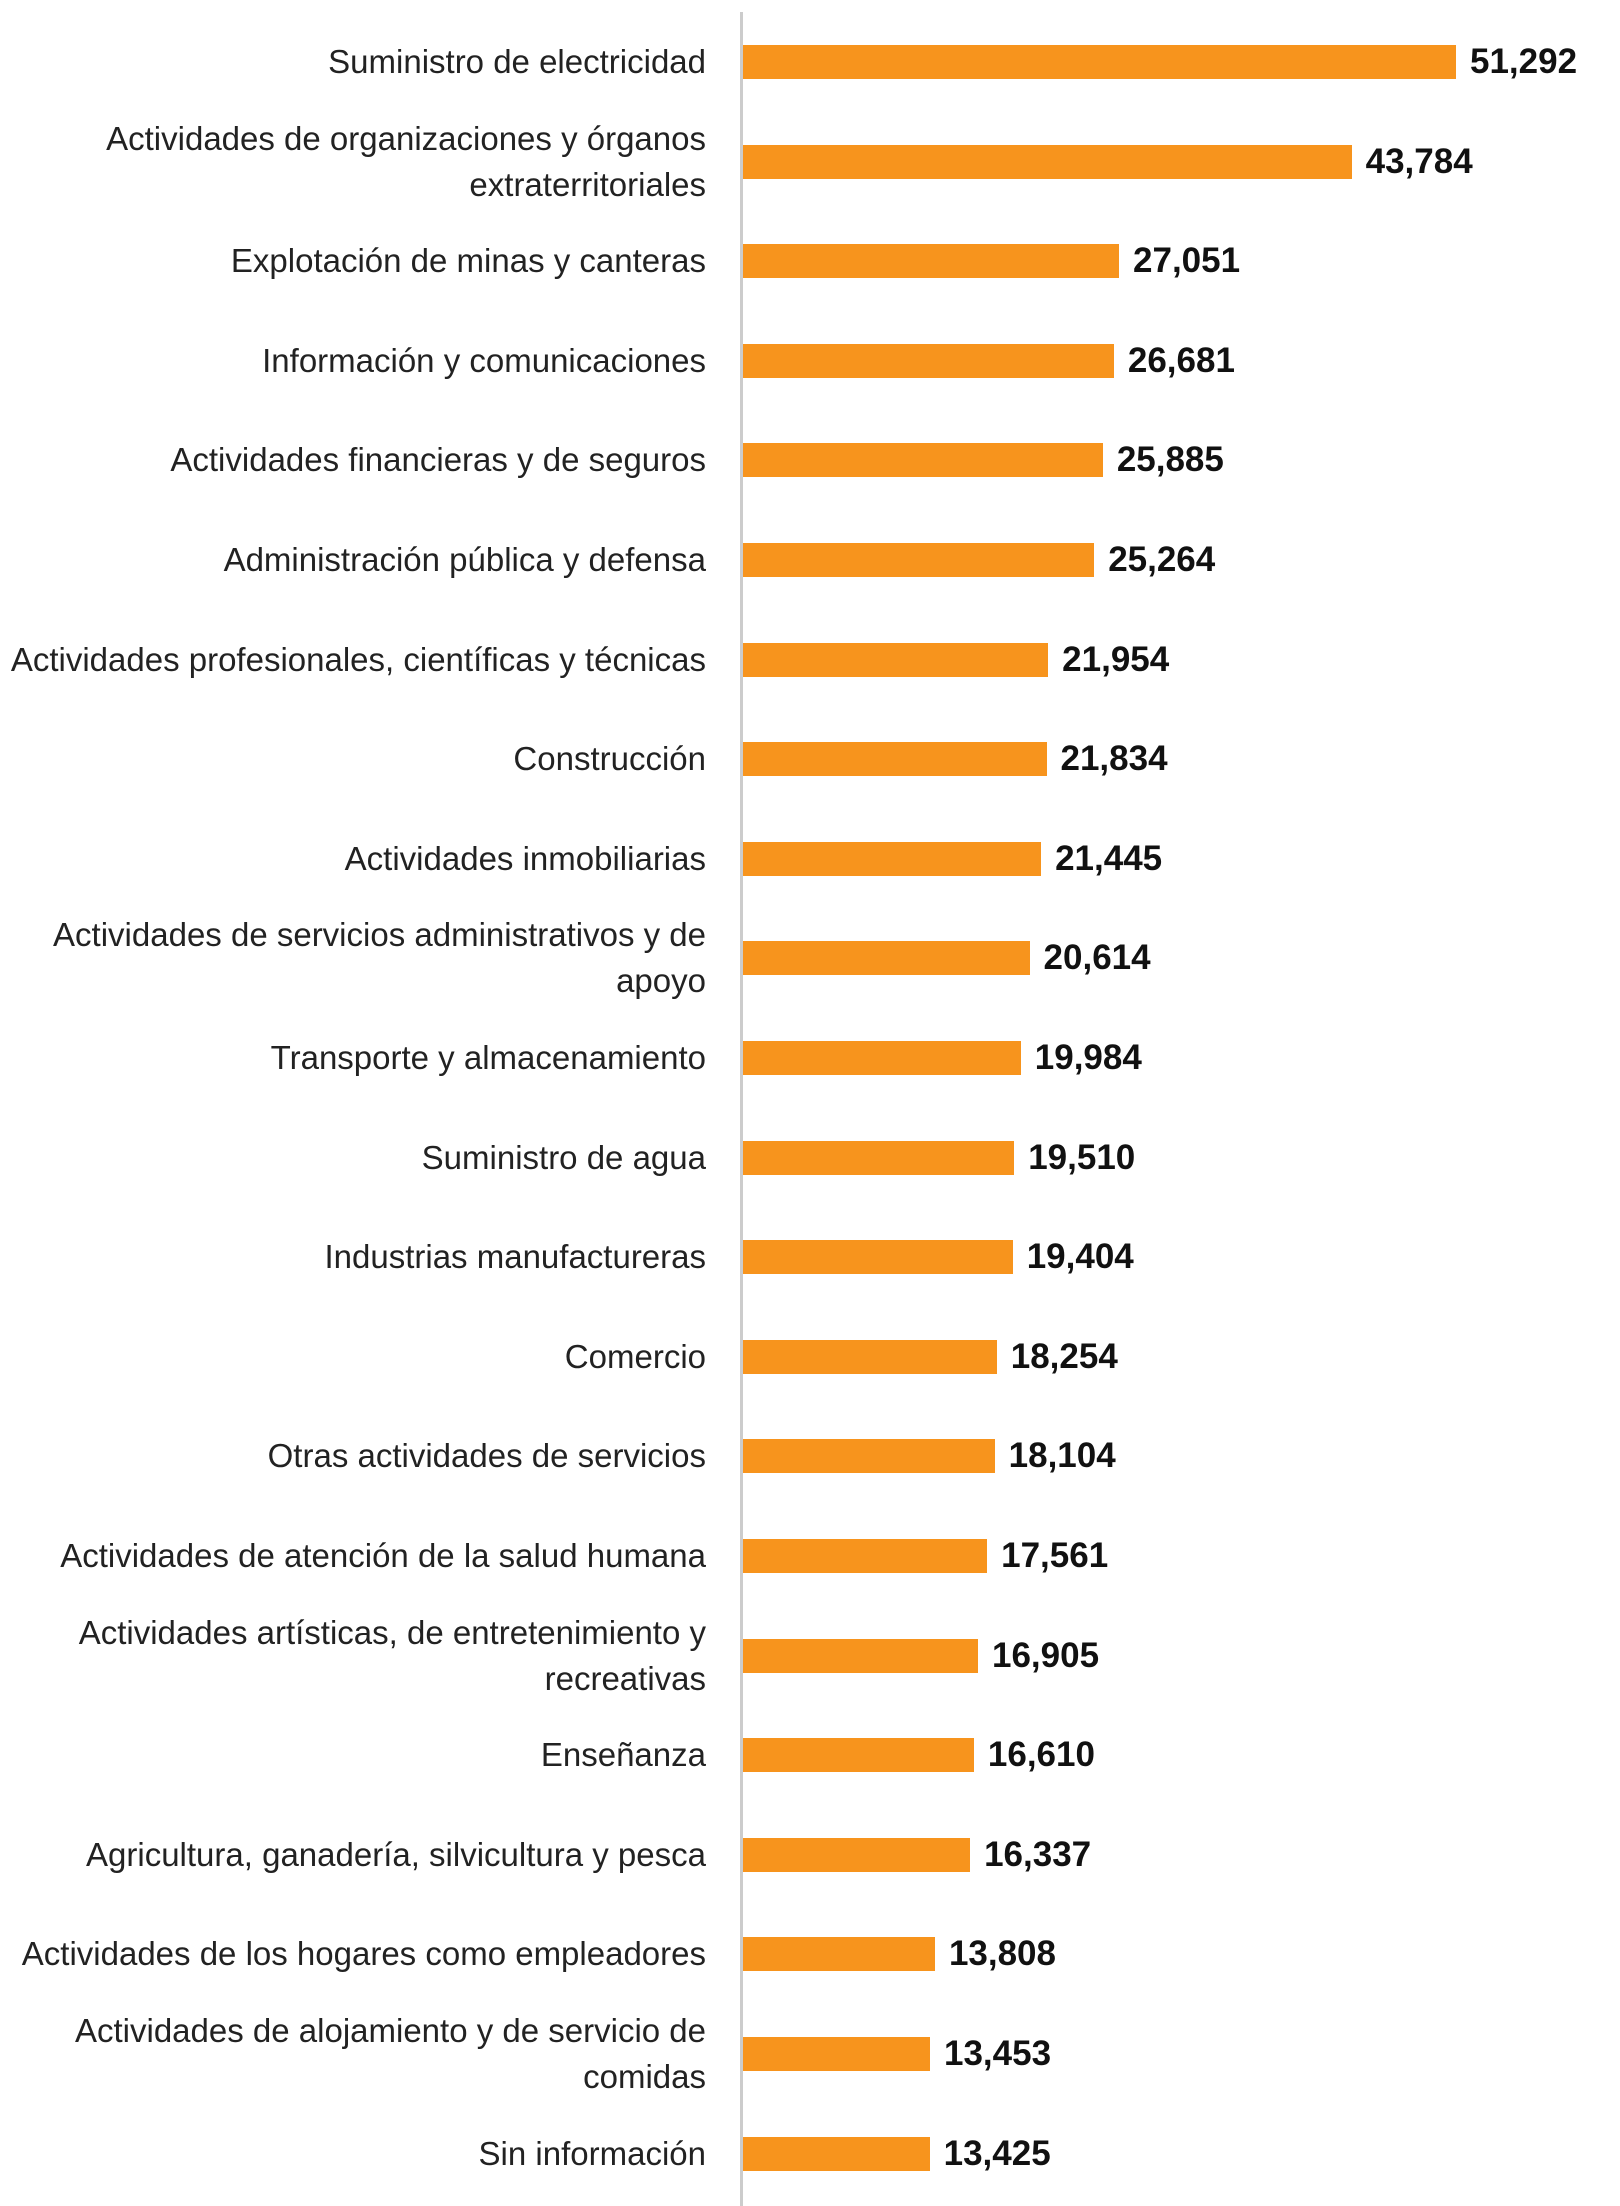 The image size is (1620, 2206). What do you see at coordinates (998, 2053) in the screenshot?
I see `value-label: 13,453` at bounding box center [998, 2053].